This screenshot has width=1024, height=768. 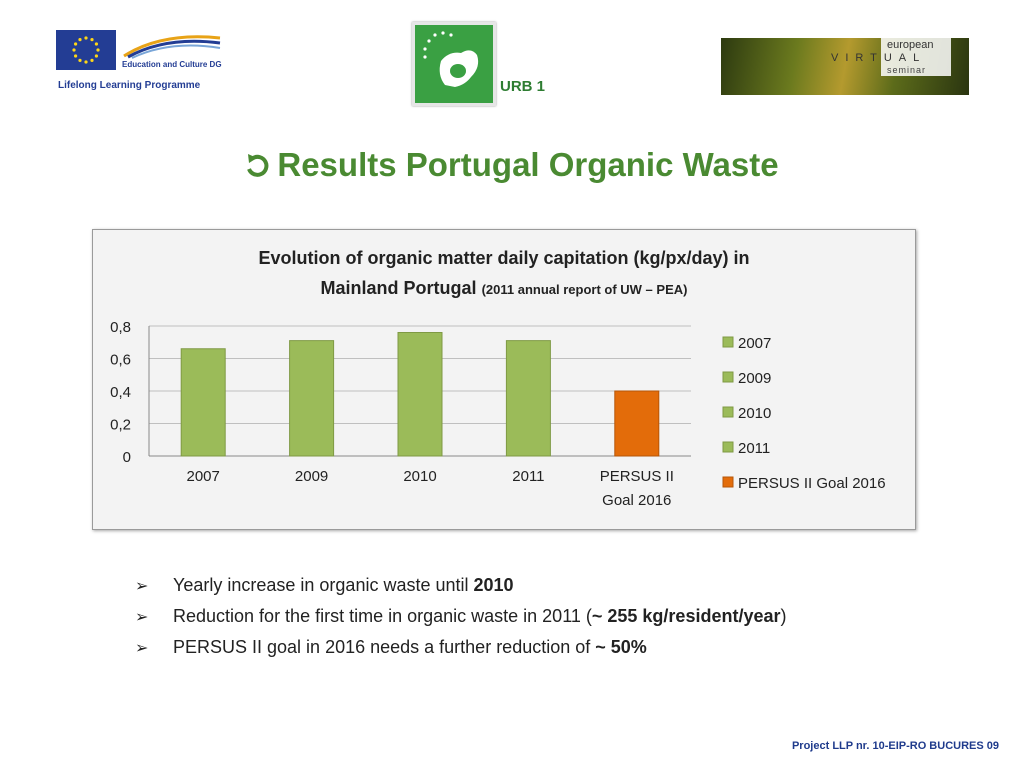 What do you see at coordinates (120, 392) in the screenshot?
I see `y-tick-label: 0,4` at bounding box center [120, 392].